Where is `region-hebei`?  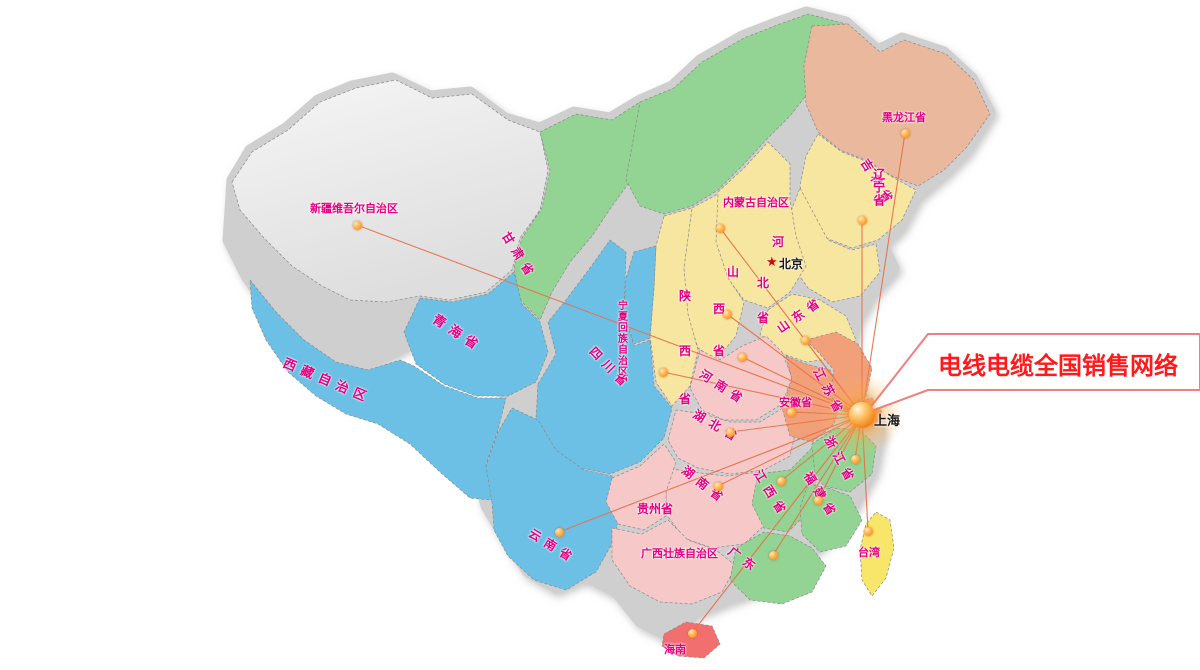 region-hebei is located at coordinates (760, 225).